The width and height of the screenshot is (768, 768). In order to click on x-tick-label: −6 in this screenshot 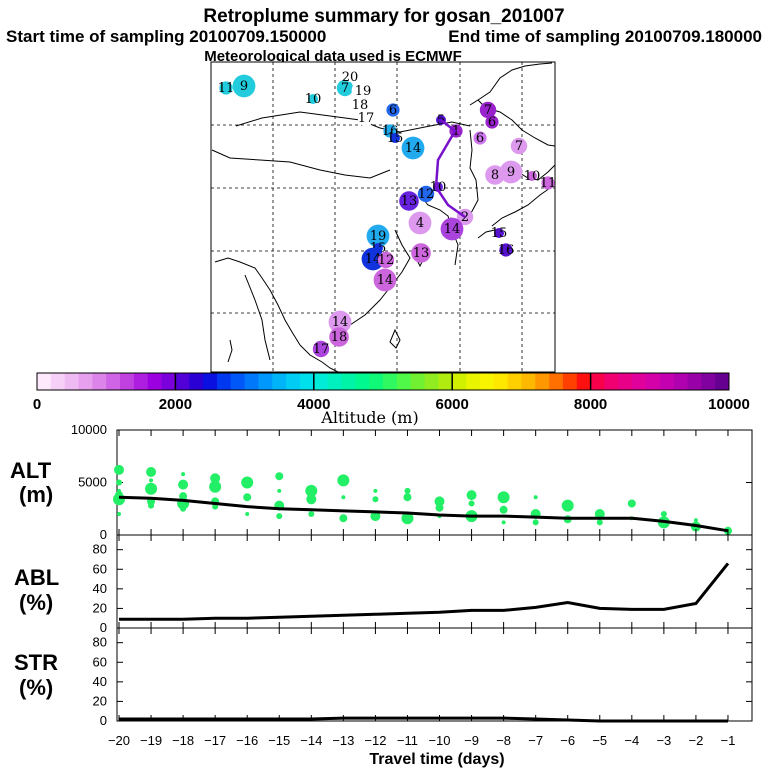, I will do `click(567, 740)`.